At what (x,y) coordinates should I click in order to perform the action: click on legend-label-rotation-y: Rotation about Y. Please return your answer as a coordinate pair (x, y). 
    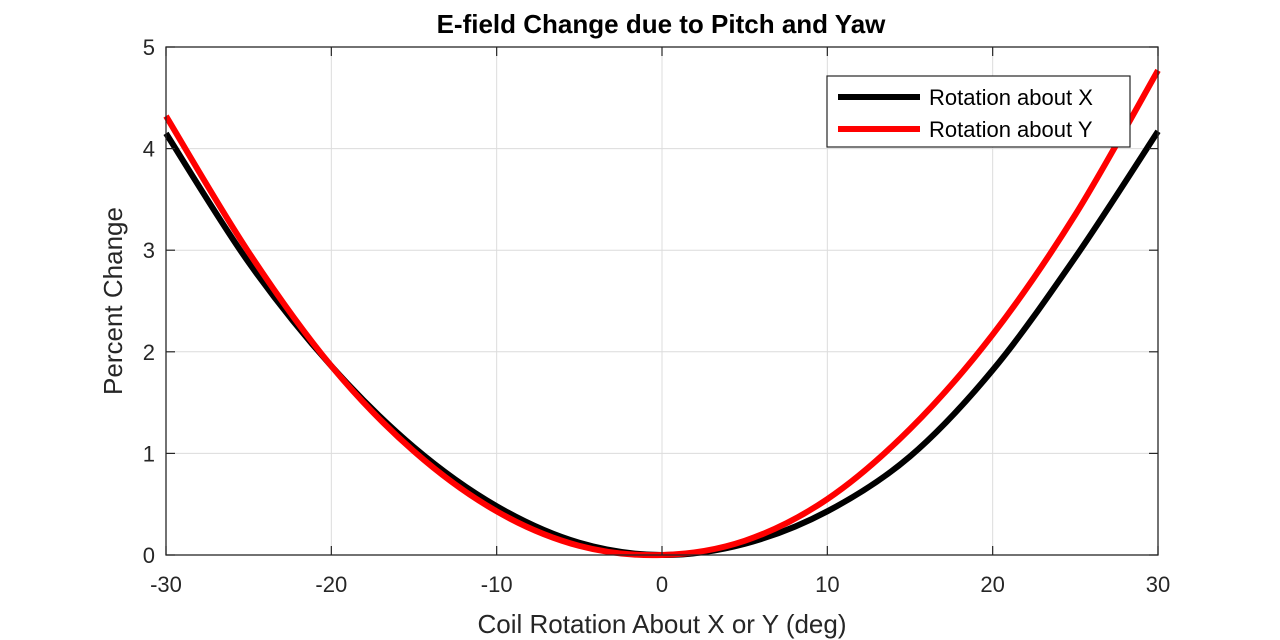
    Looking at the image, I should click on (1011, 129).